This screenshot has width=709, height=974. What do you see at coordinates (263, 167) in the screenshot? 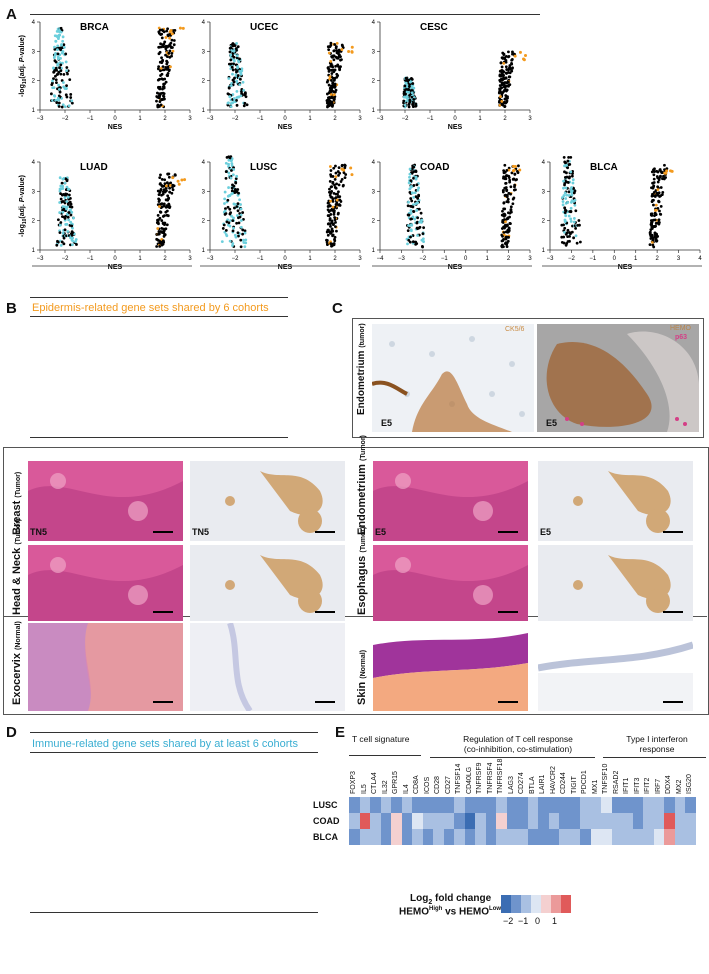
I see `plot-title: LUSC` at bounding box center [263, 167].